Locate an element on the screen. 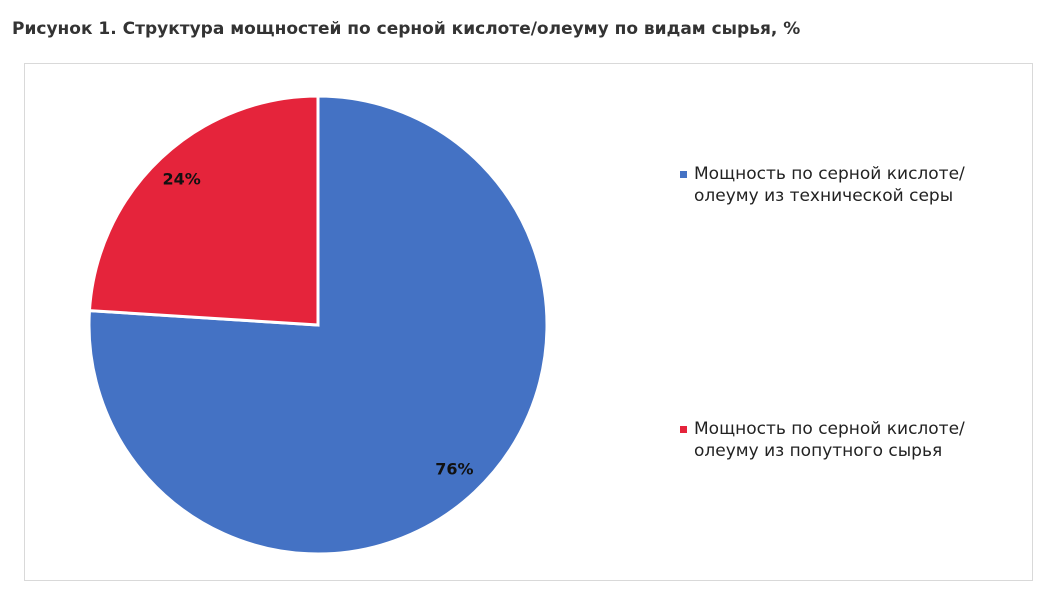 The image size is (1049, 594). value-label: 76% is located at coordinates (454, 469).